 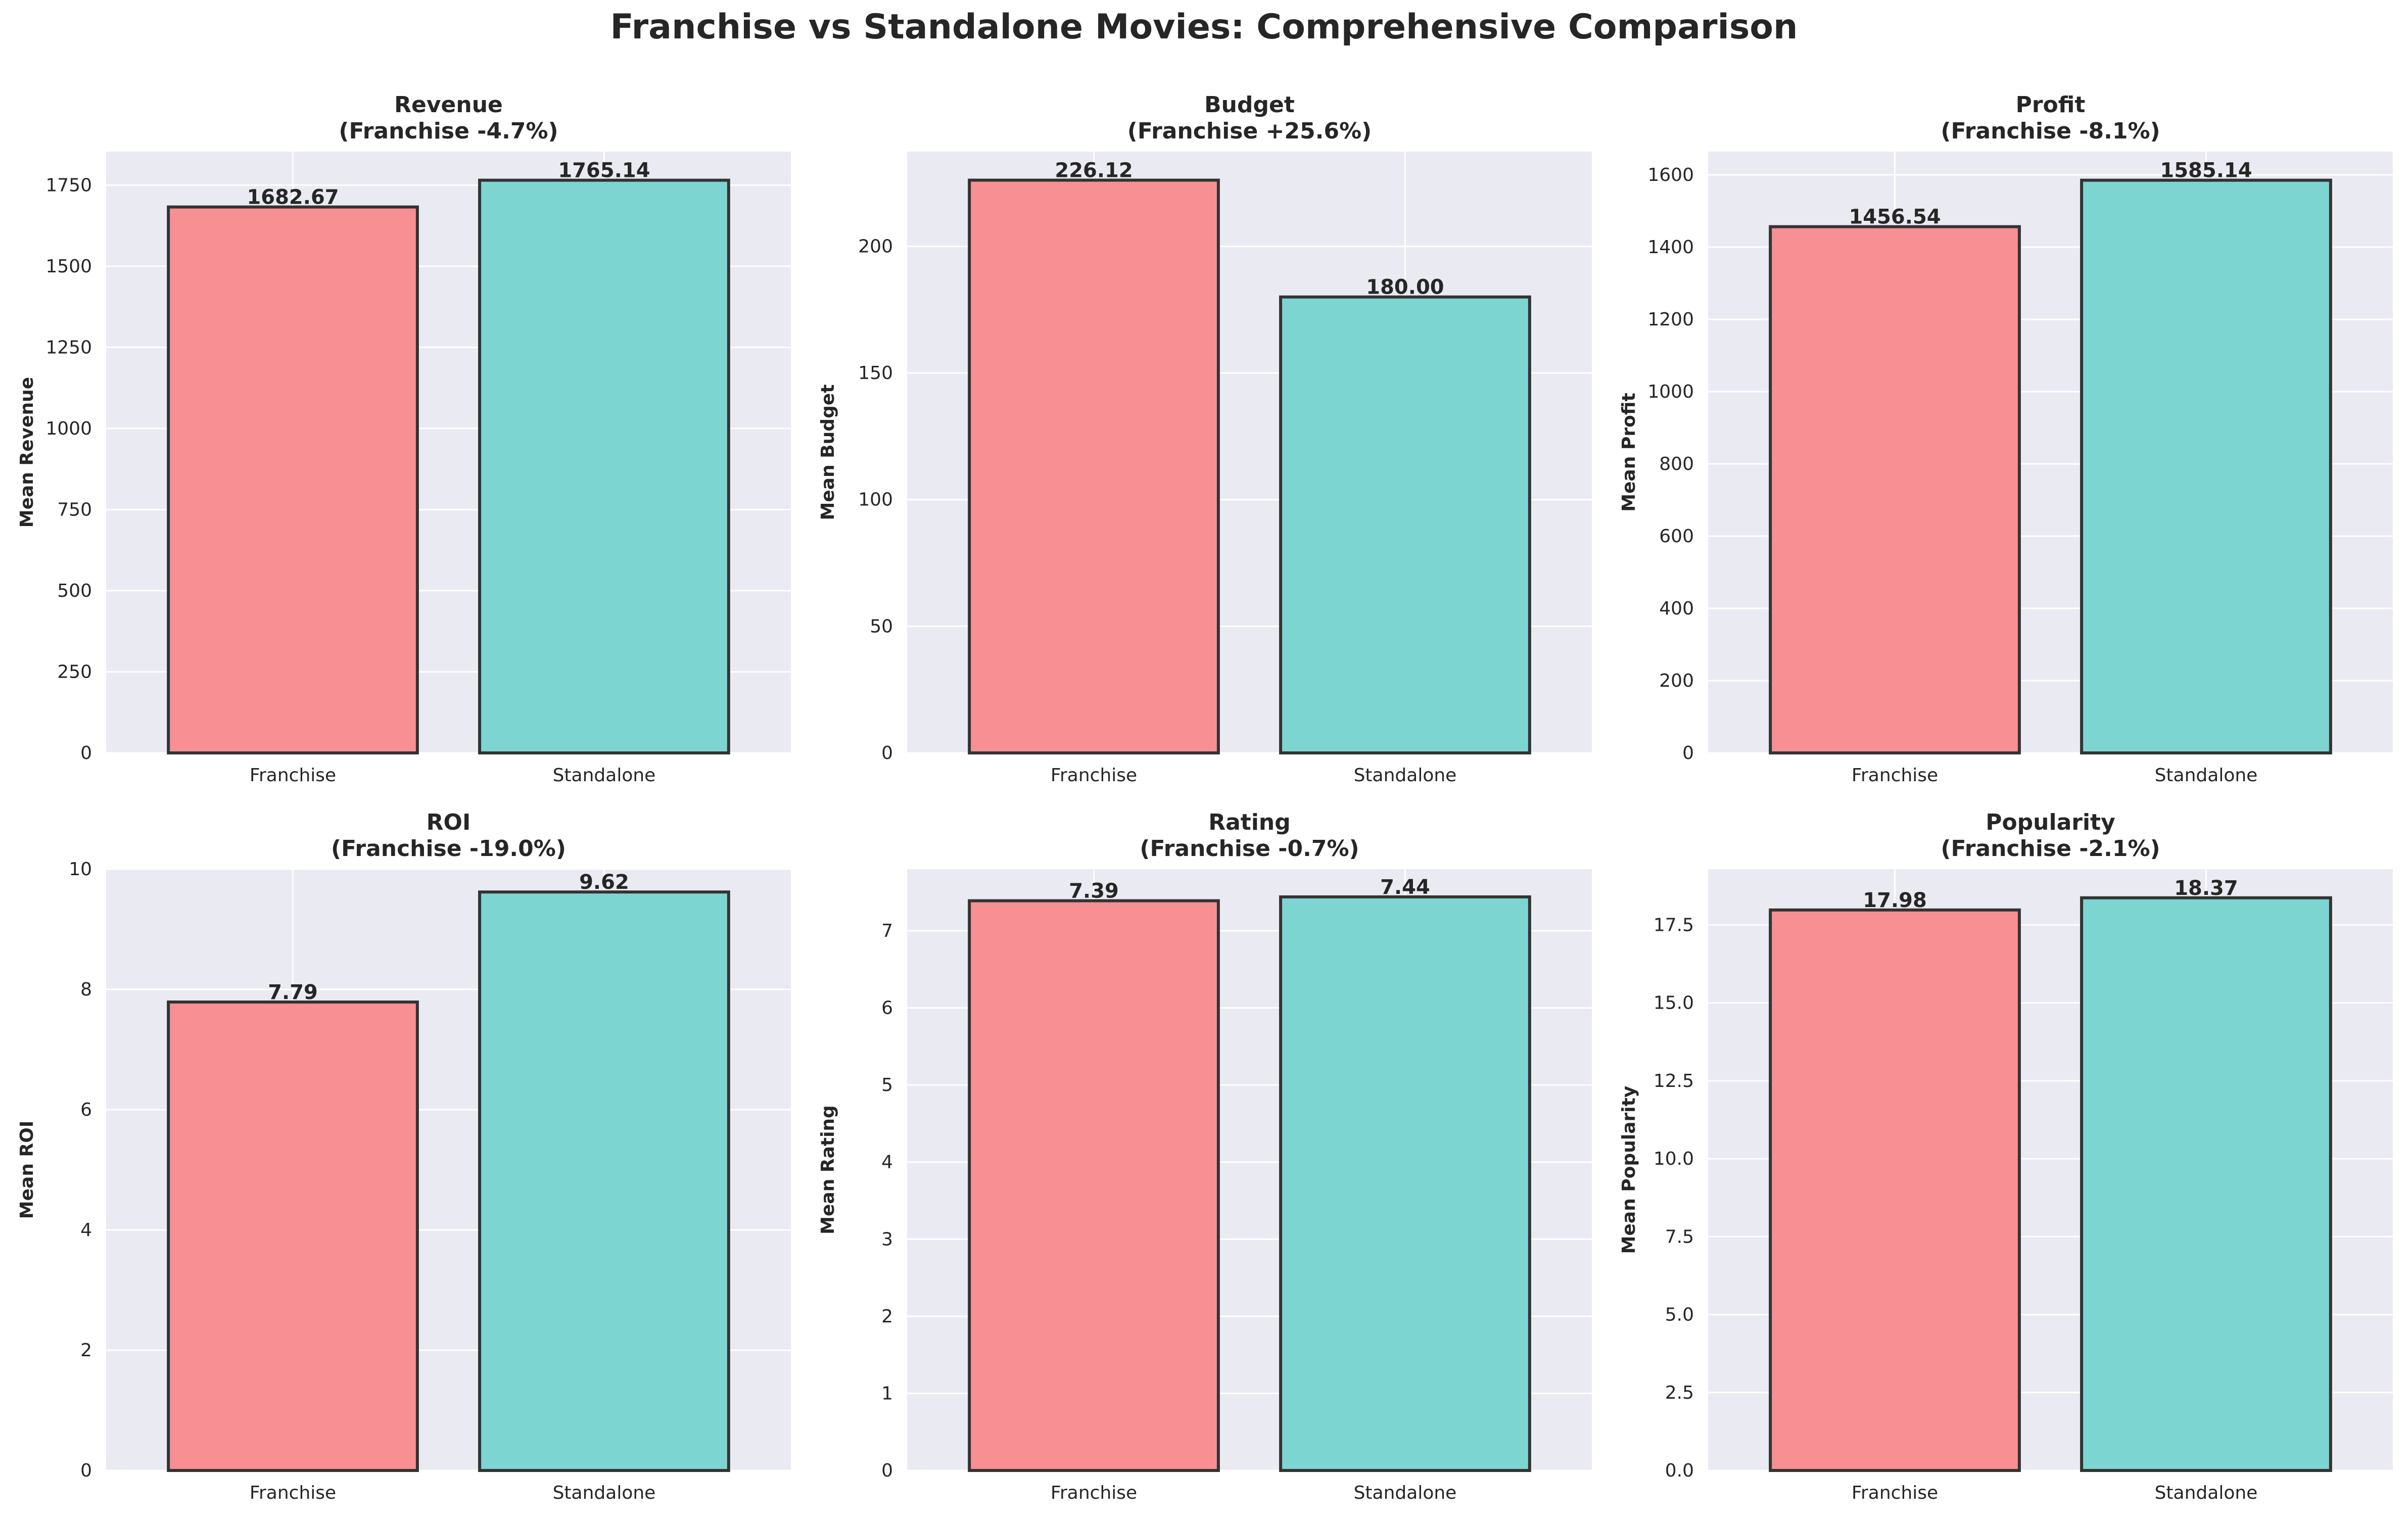 What do you see at coordinates (2050, 822) in the screenshot?
I see `panel-title: Popularity` at bounding box center [2050, 822].